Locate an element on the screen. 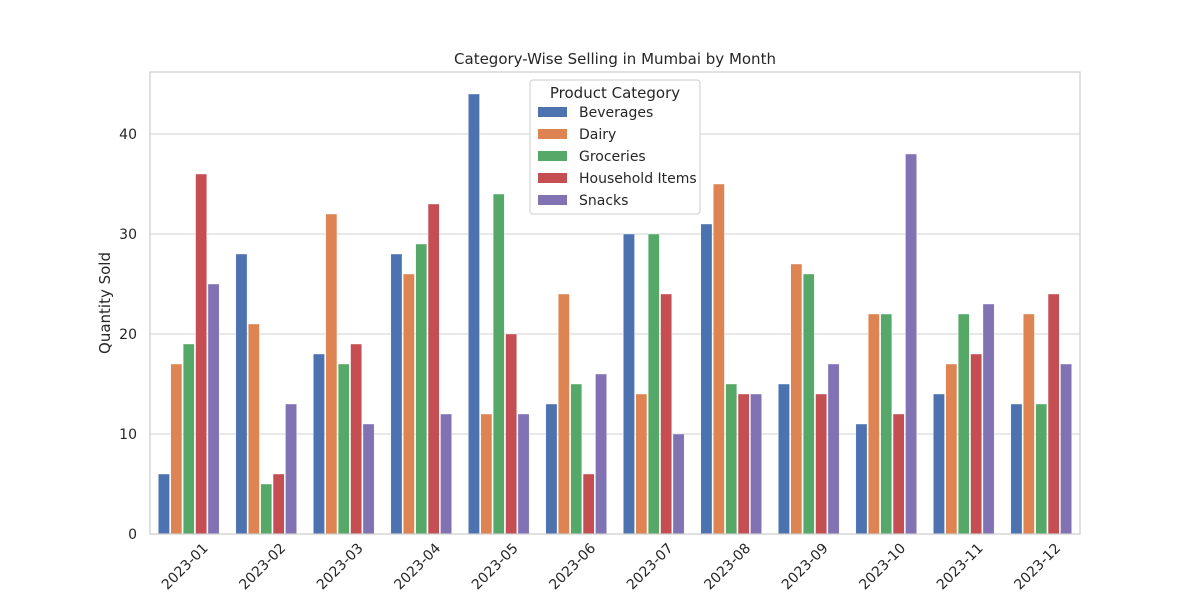  y-tick-label: 20 is located at coordinates (128, 335).